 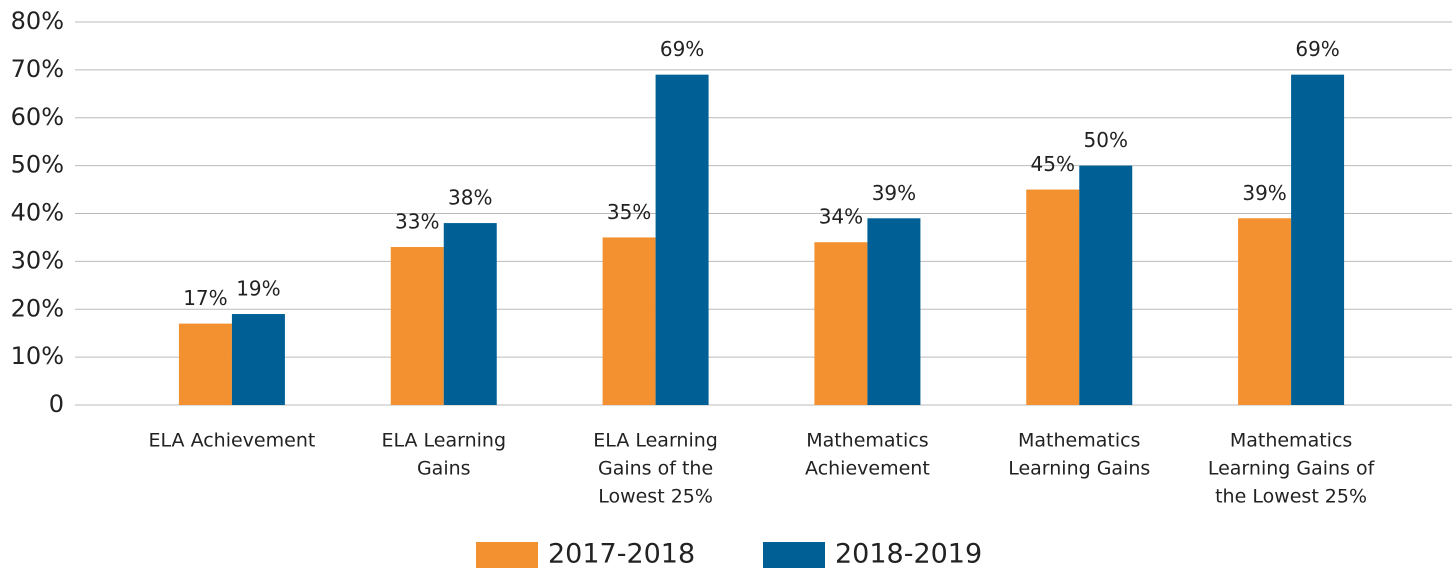 I want to click on y-tick-label: 50%, so click(x=37, y=165).